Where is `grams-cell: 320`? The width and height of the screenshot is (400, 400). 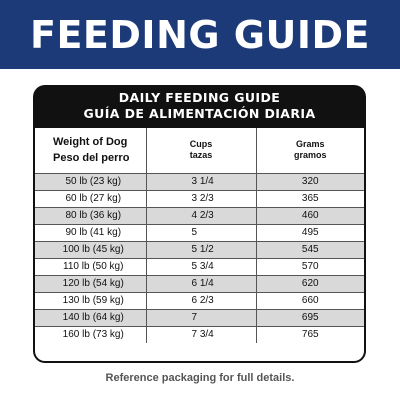
grams-cell: 320 is located at coordinates (310, 182).